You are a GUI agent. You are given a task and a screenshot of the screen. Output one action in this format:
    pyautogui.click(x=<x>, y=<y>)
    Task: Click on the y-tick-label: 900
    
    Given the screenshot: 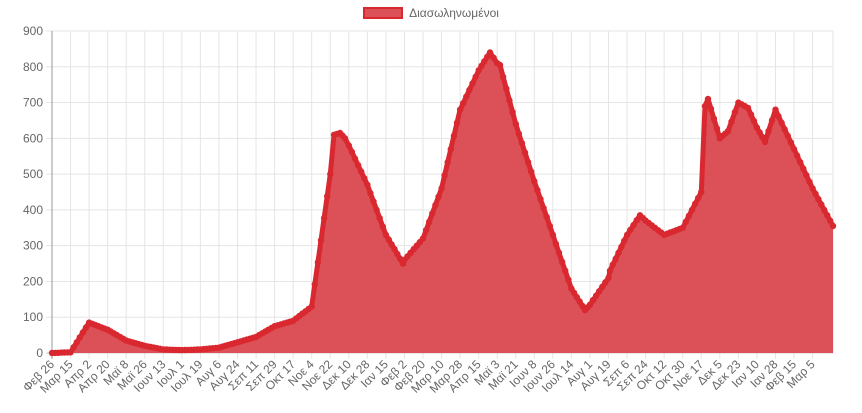 What is the action you would take?
    pyautogui.click(x=33, y=31)
    